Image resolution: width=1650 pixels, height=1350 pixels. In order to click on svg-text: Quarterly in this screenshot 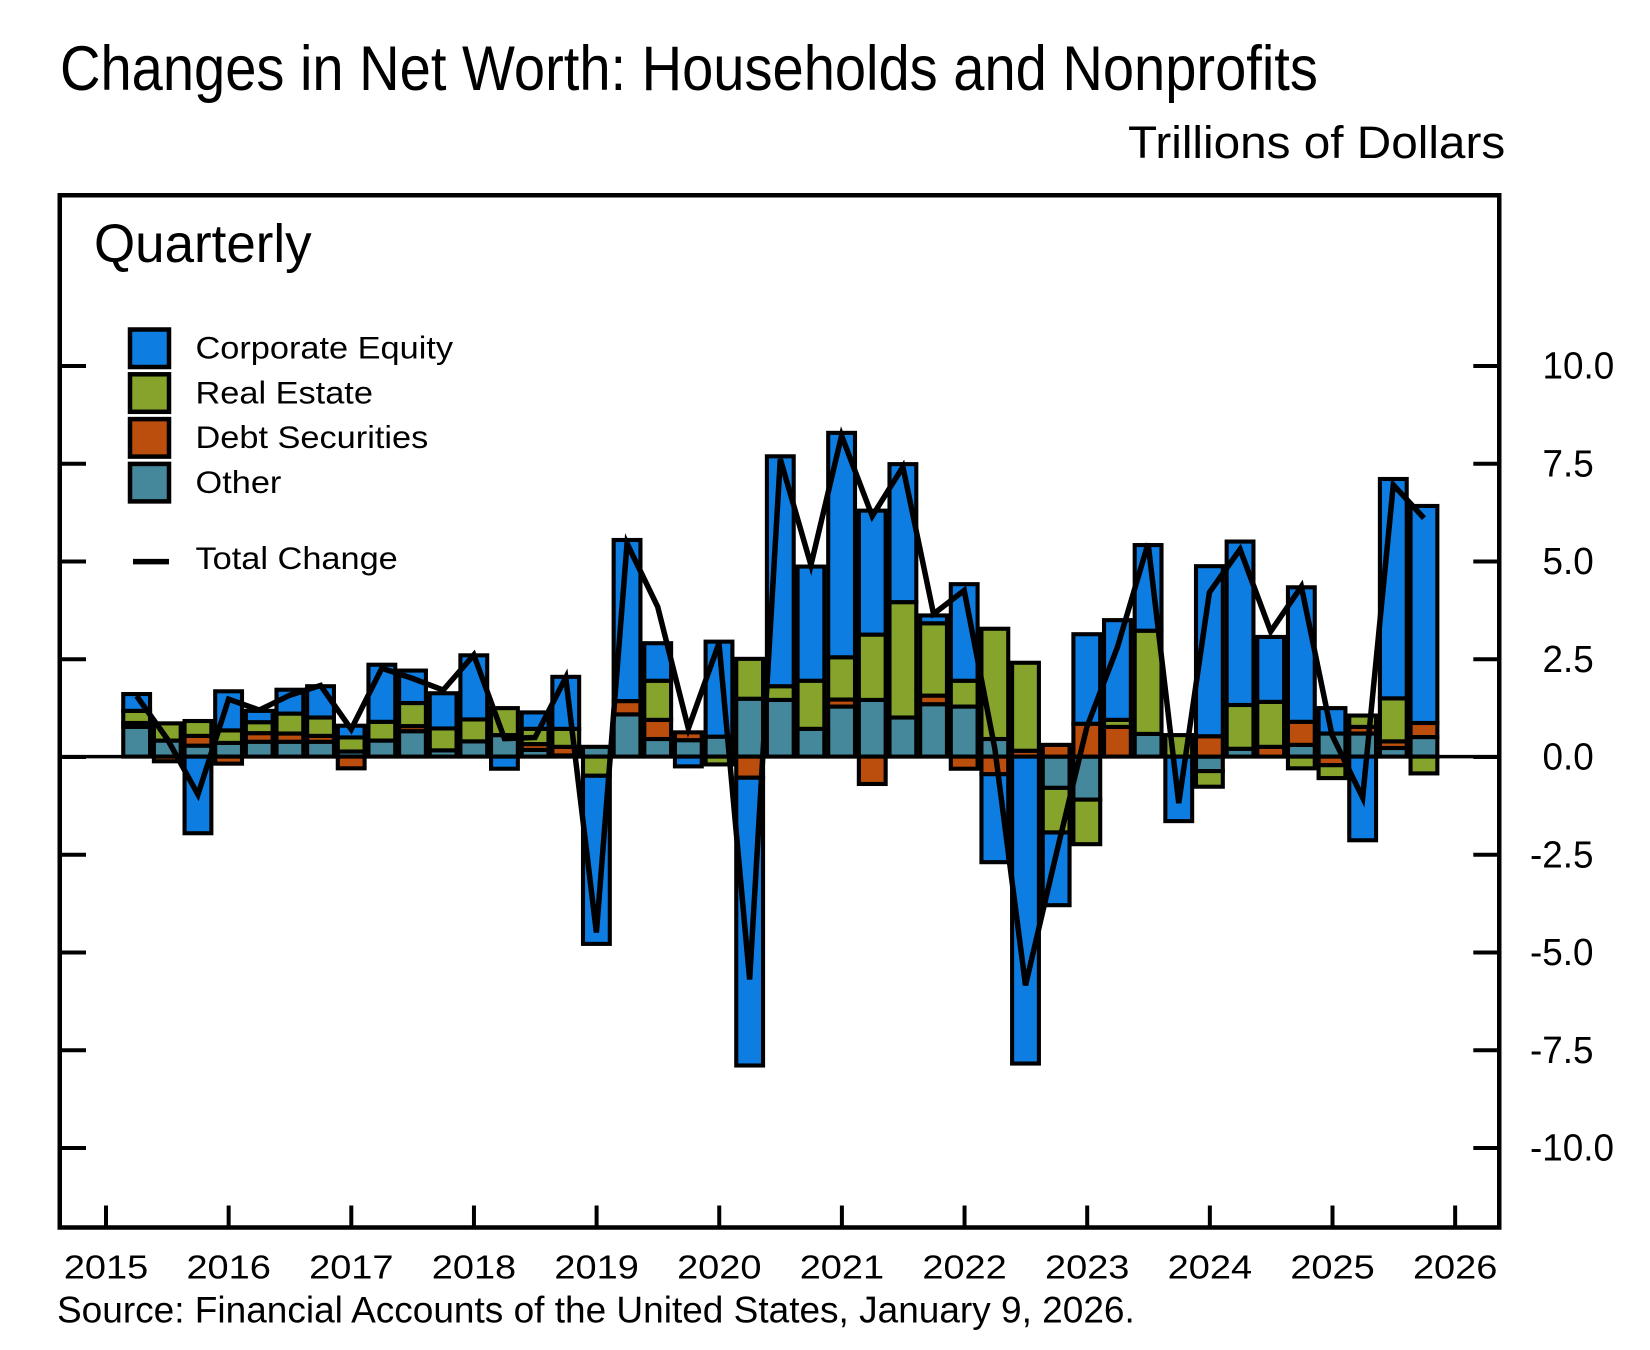, I will do `click(203, 245)`.